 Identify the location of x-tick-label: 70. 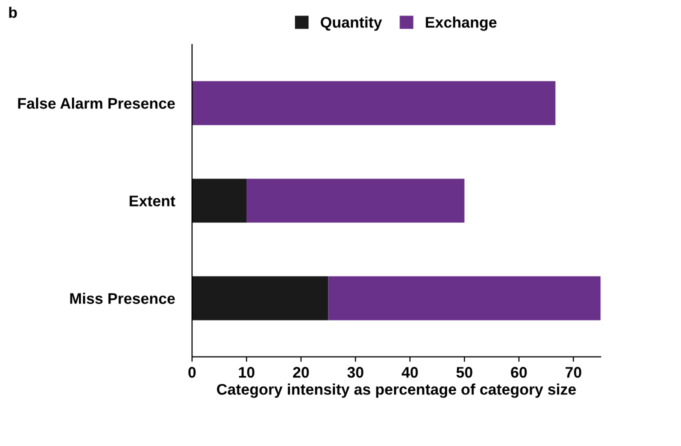
(574, 372).